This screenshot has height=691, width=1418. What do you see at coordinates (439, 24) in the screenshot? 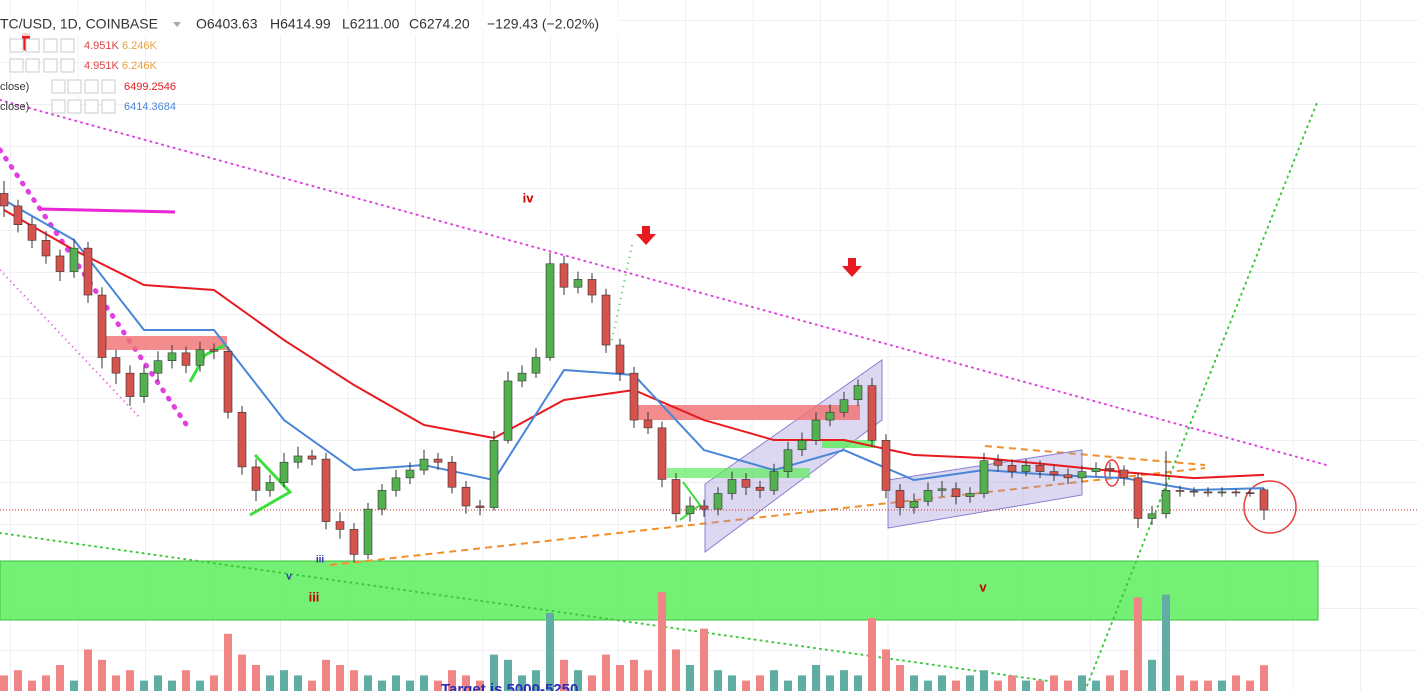
I see `ohlc-value: C6274.20` at bounding box center [439, 24].